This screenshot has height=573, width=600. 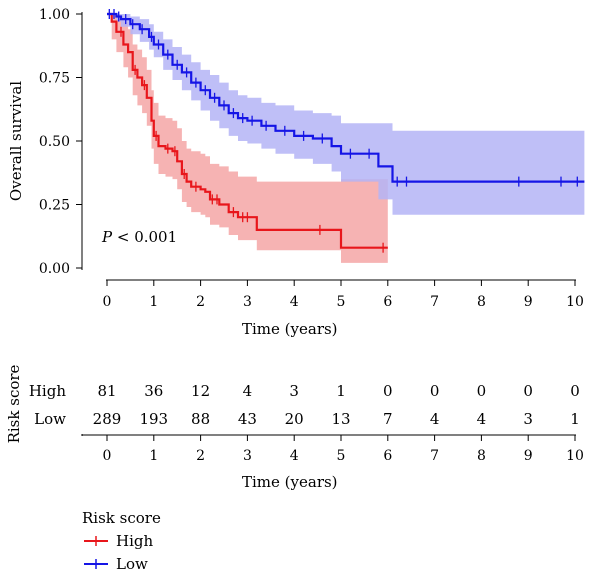 What do you see at coordinates (341, 391) in the screenshot?
I see `risk-cell-high: 1` at bounding box center [341, 391].